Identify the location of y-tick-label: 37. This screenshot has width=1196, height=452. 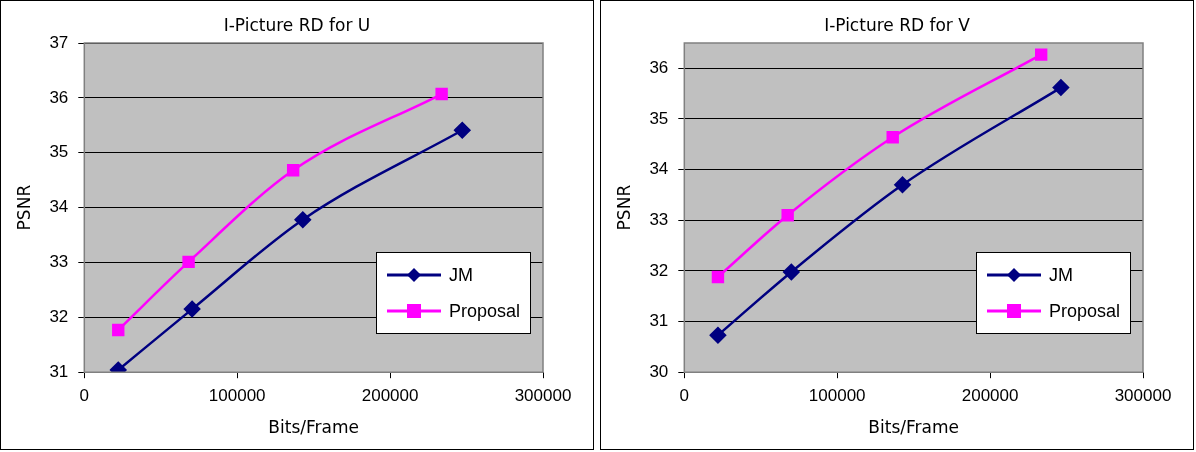
(59, 42).